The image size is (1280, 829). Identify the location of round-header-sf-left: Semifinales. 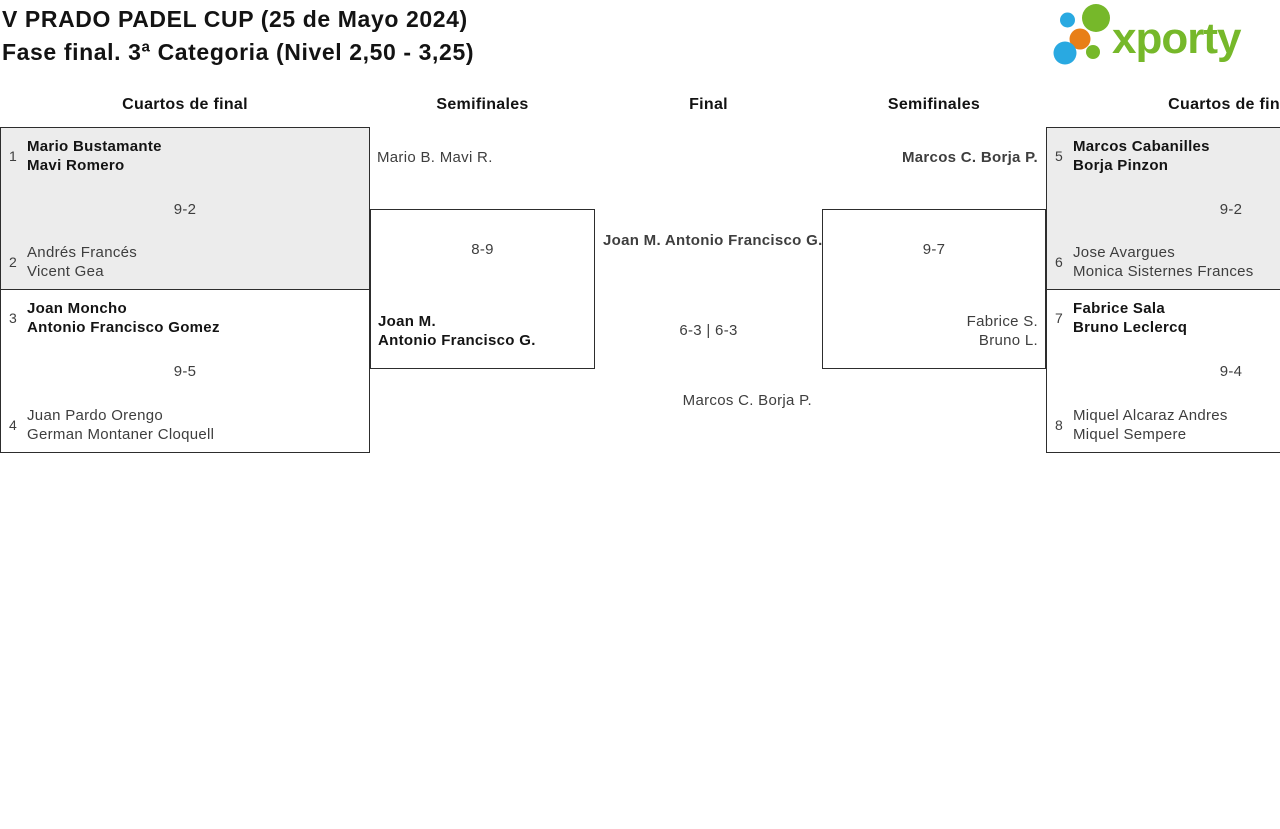
(482, 104).